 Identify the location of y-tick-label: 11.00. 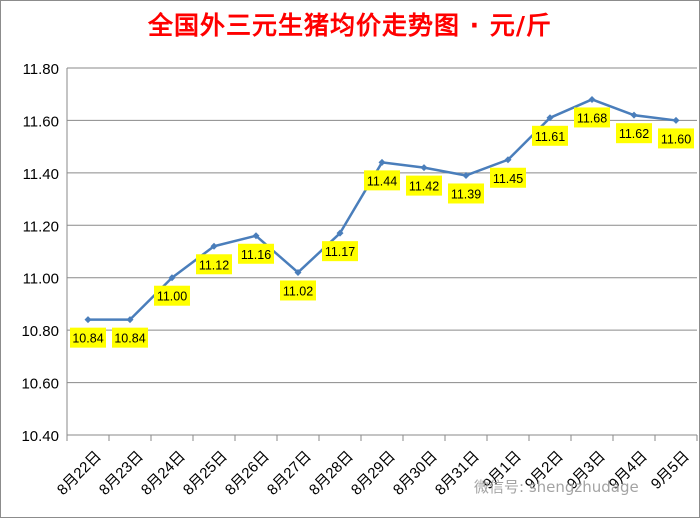
(41, 279).